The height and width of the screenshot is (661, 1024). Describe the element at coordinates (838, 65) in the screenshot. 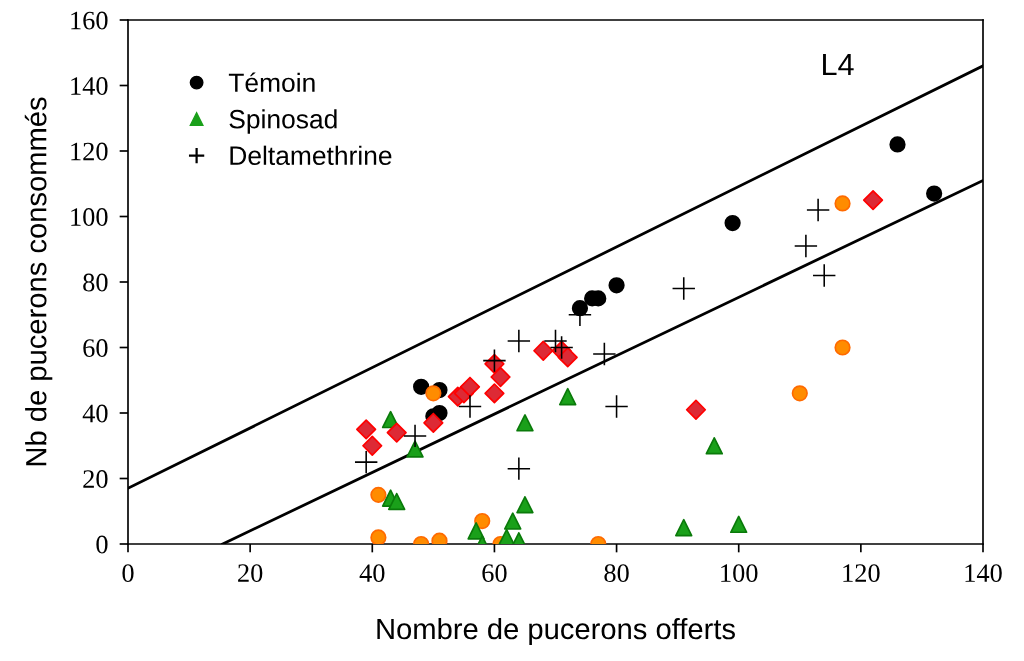

I see `annotation: L4` at that location.